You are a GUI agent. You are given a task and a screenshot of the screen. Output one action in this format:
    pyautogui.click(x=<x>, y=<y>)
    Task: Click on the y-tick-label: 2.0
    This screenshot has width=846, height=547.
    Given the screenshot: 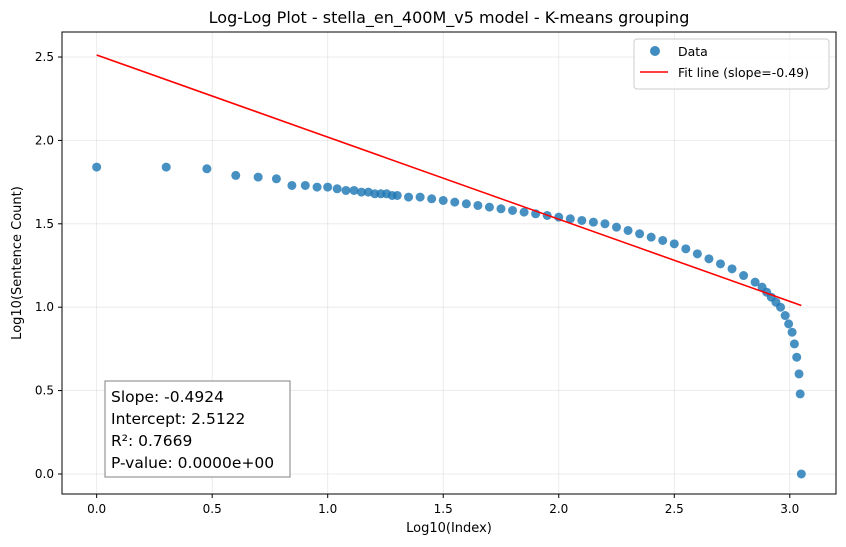 What is the action you would take?
    pyautogui.click(x=44, y=140)
    